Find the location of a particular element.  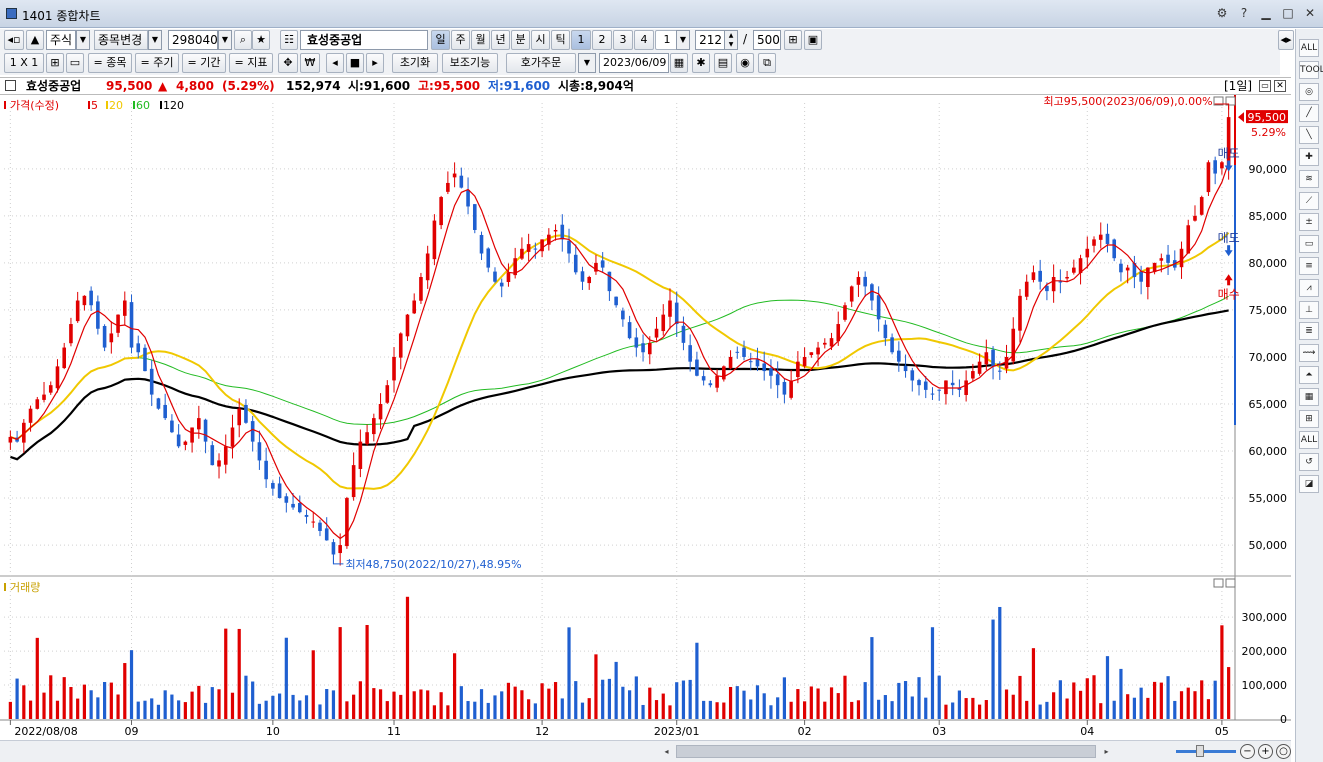

period-tab-1: 주 is located at coordinates (460, 40).